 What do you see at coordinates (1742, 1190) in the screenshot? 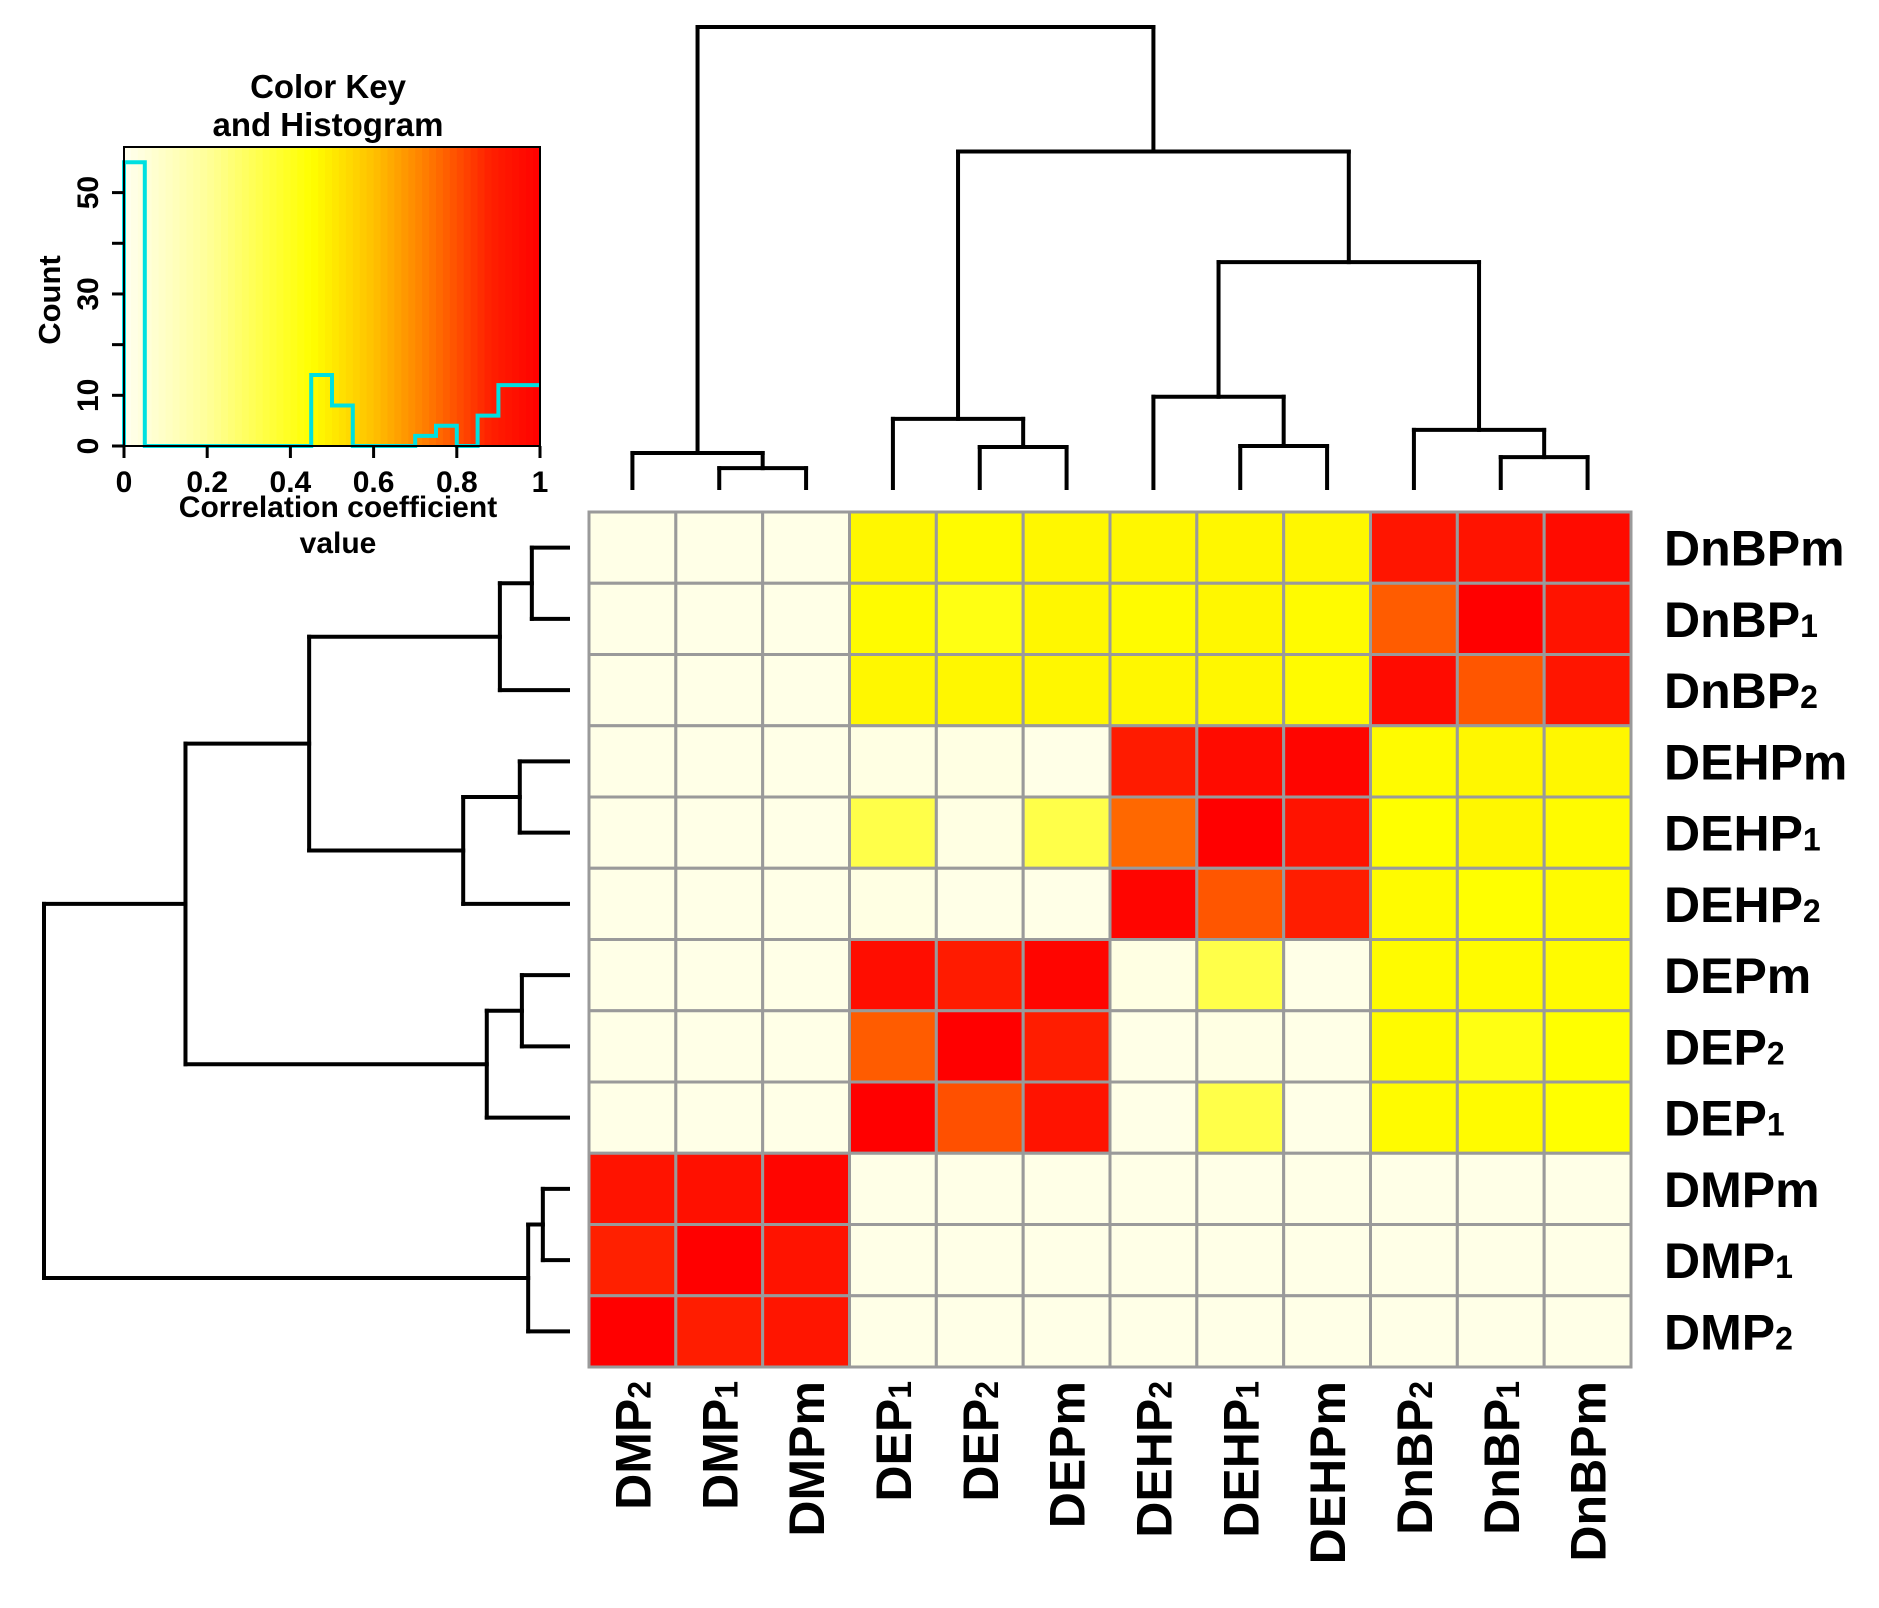
I see `label-main: DMPm` at bounding box center [1742, 1190].